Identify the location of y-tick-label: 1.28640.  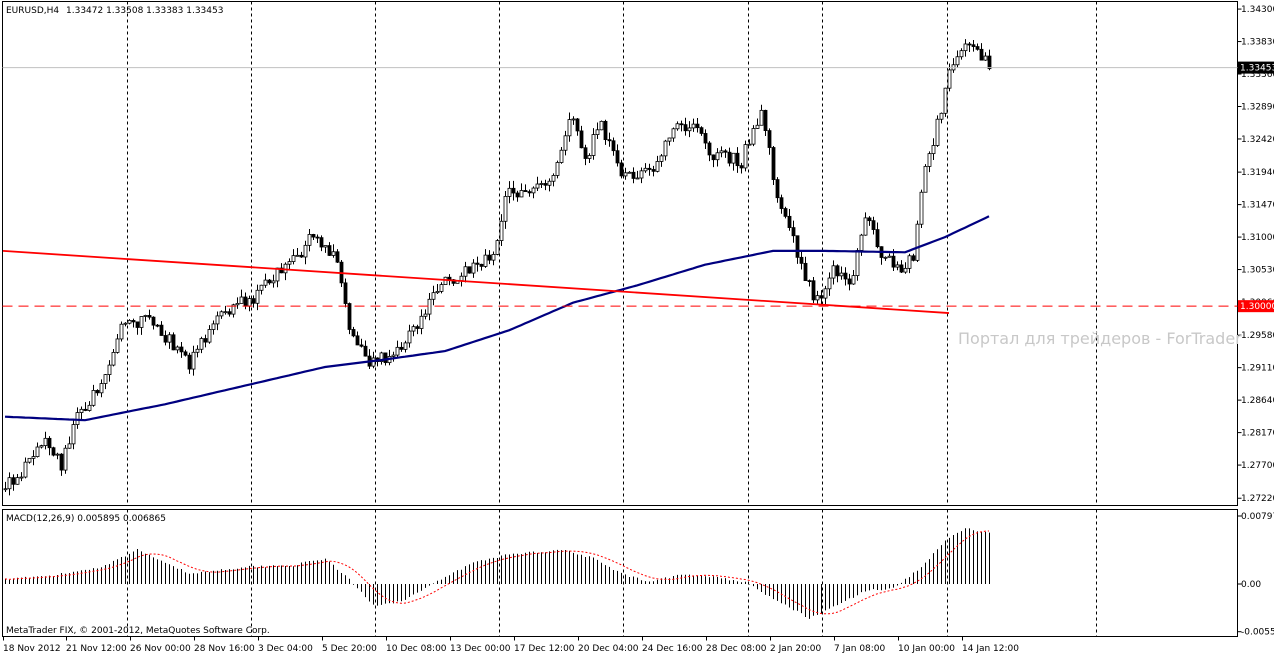
(1257, 401).